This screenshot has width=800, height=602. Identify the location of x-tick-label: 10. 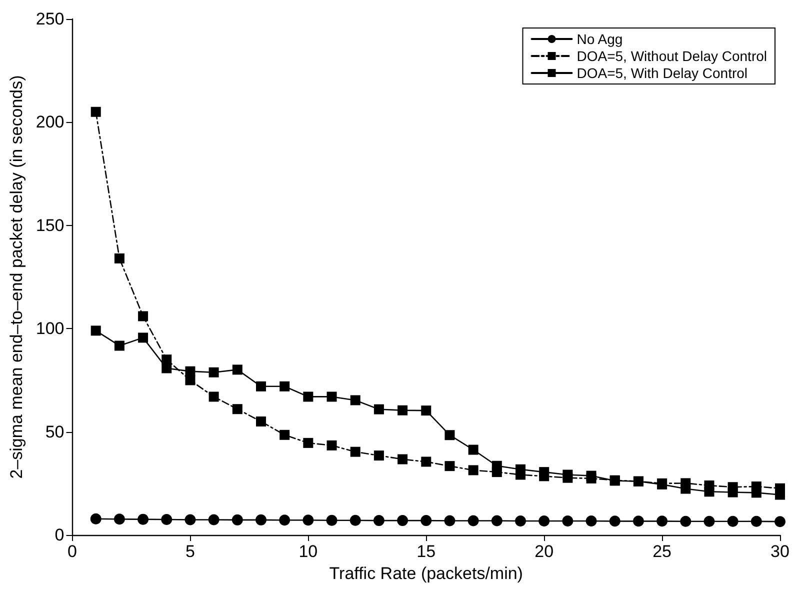
(308, 551).